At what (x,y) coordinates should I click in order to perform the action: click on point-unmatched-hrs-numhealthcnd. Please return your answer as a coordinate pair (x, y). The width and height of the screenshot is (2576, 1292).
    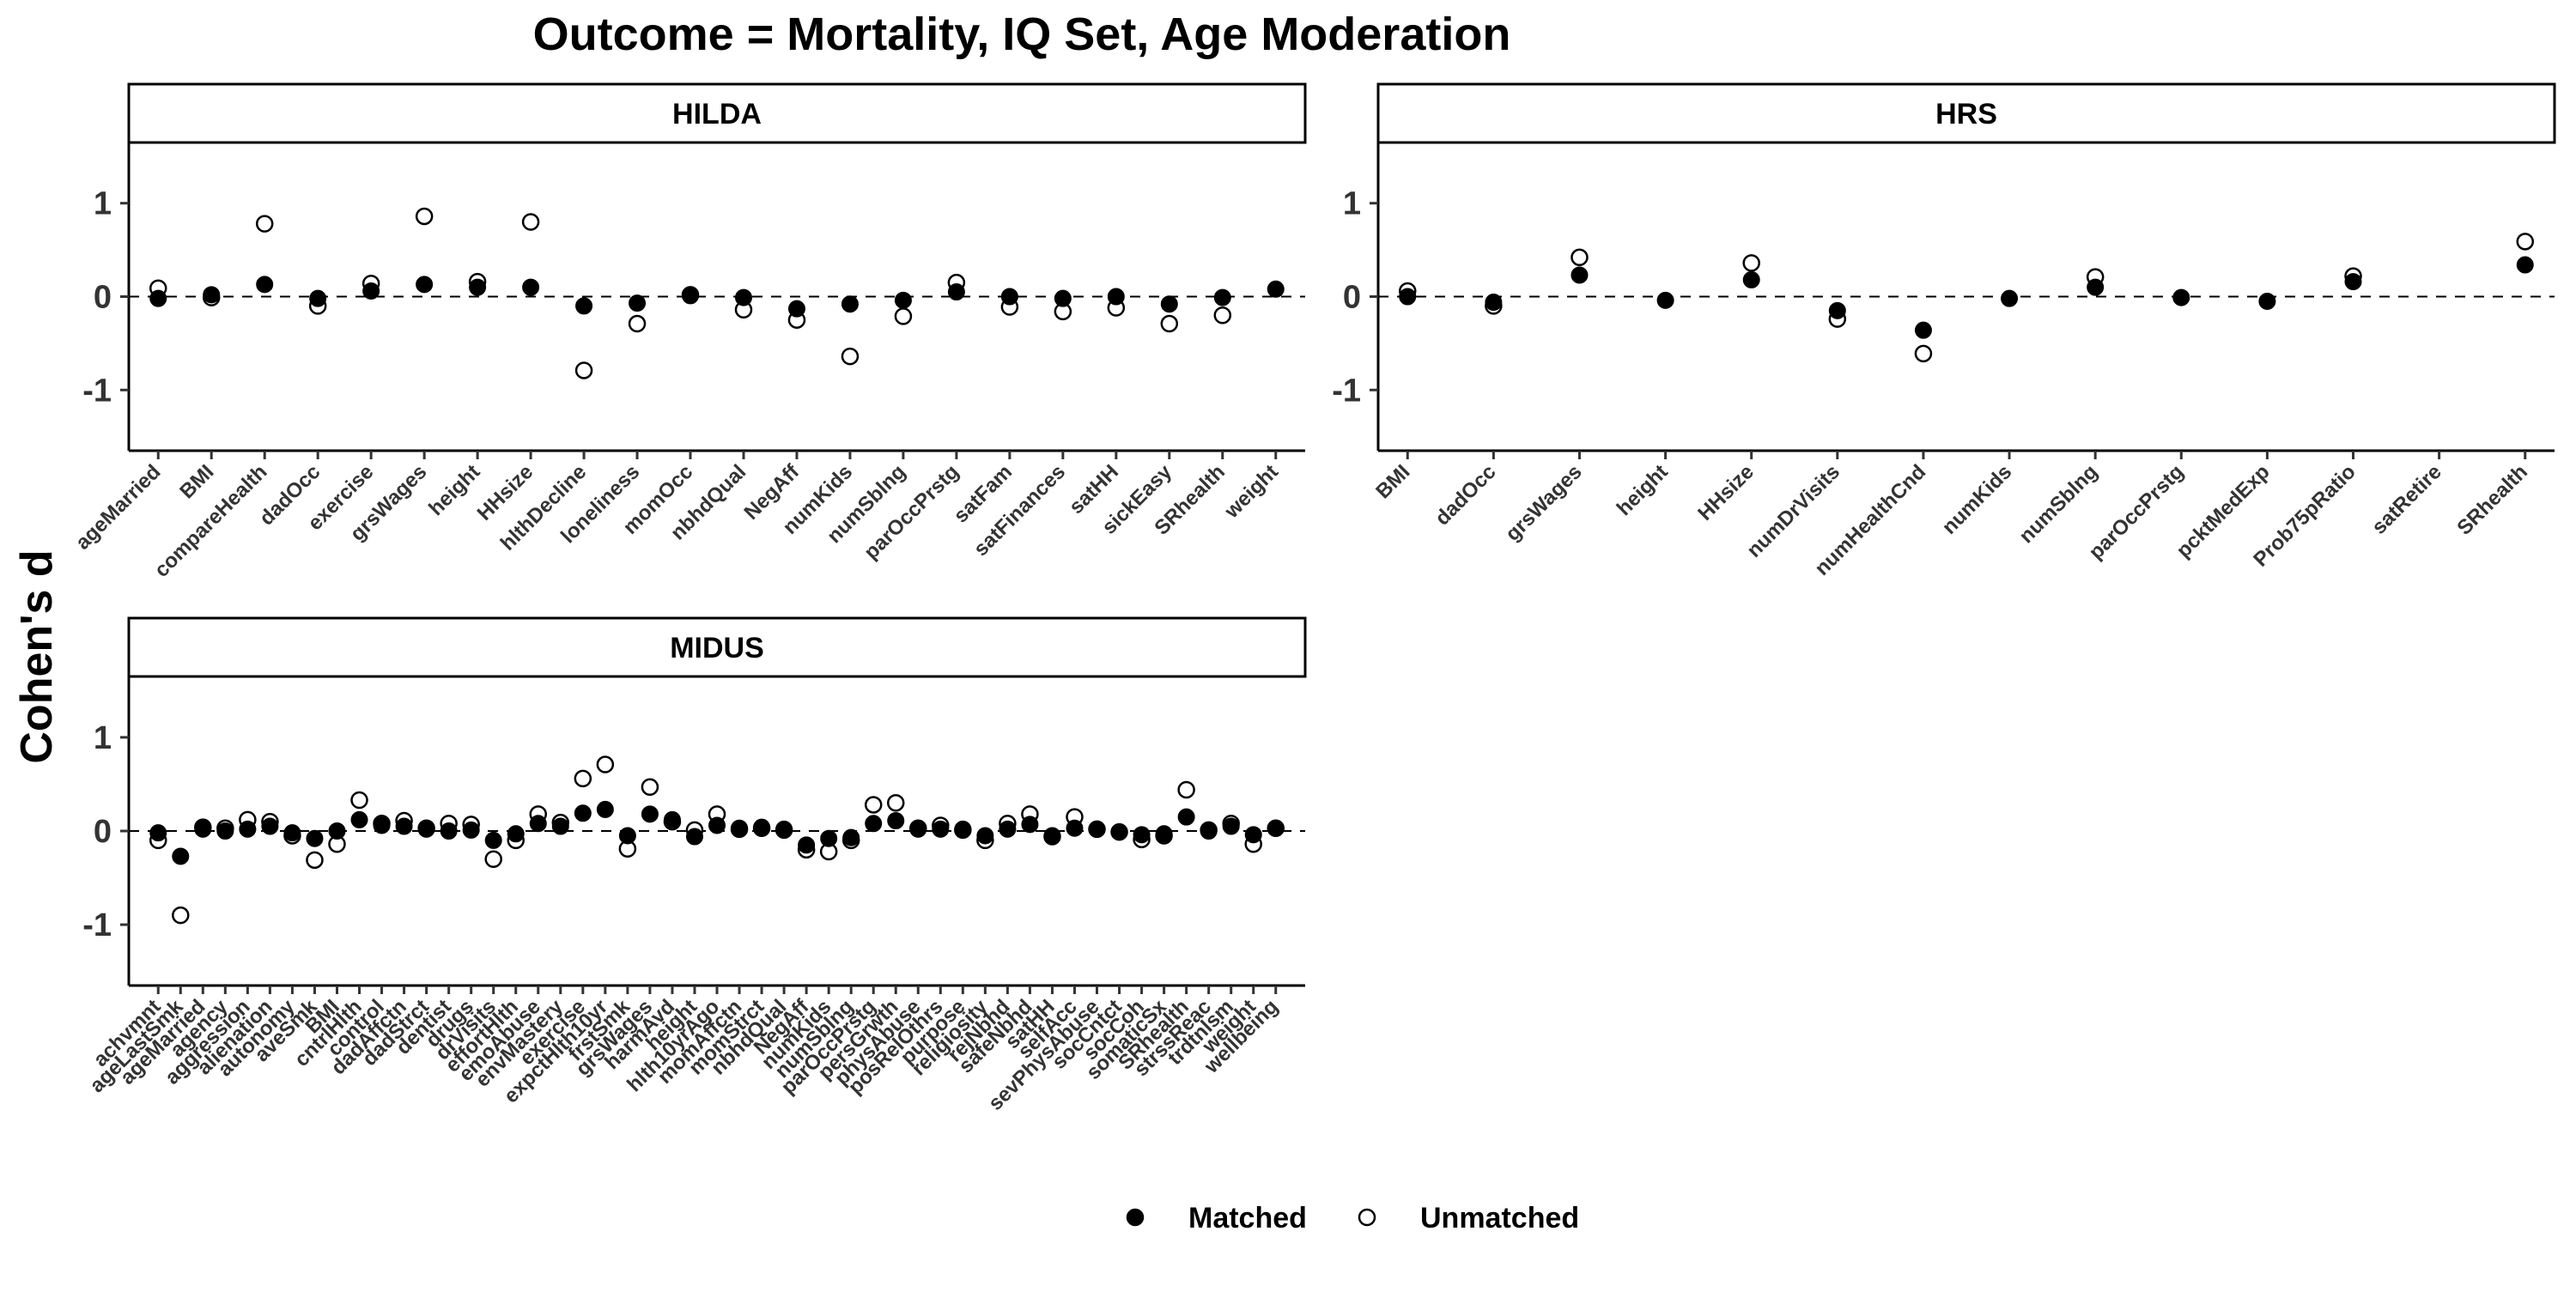
    Looking at the image, I should click on (1923, 353).